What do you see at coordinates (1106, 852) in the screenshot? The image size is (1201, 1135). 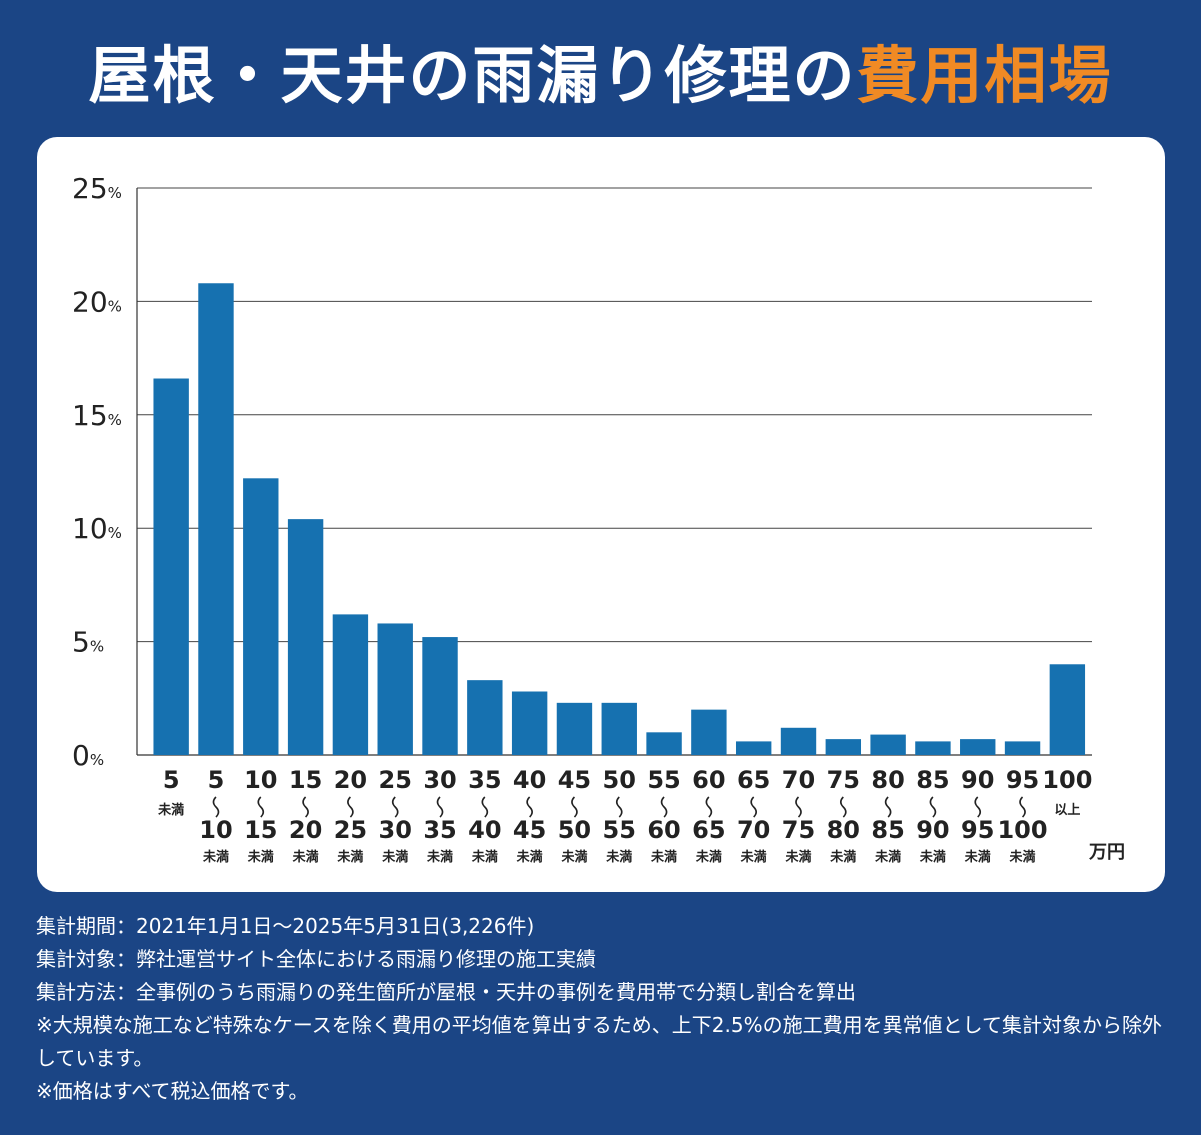 I see `x-axis-unit: 万円` at bounding box center [1106, 852].